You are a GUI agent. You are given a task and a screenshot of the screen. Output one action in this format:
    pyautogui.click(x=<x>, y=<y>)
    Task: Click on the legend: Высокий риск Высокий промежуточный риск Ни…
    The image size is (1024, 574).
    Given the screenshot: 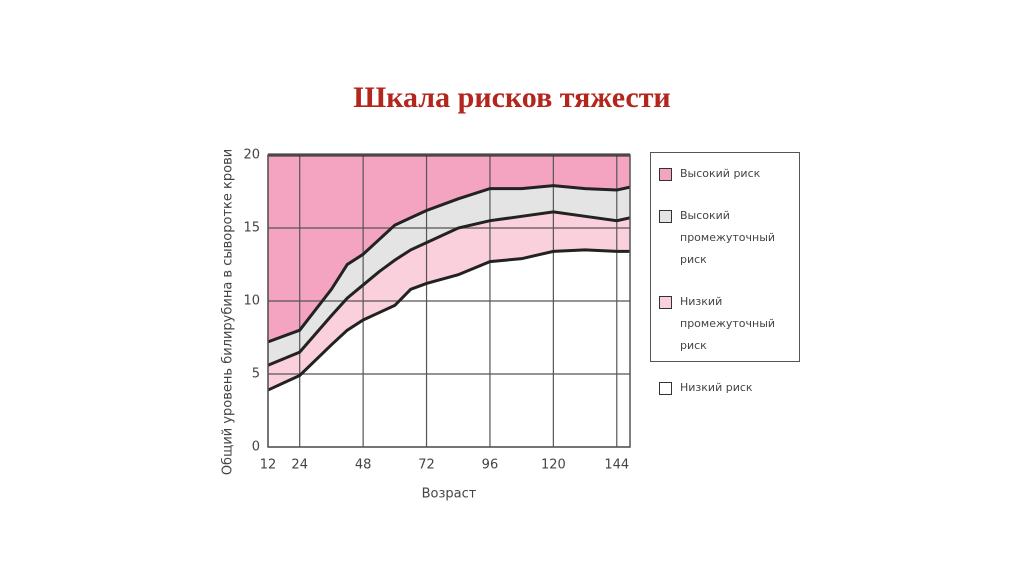 What is the action you would take?
    pyautogui.click(x=725, y=273)
    